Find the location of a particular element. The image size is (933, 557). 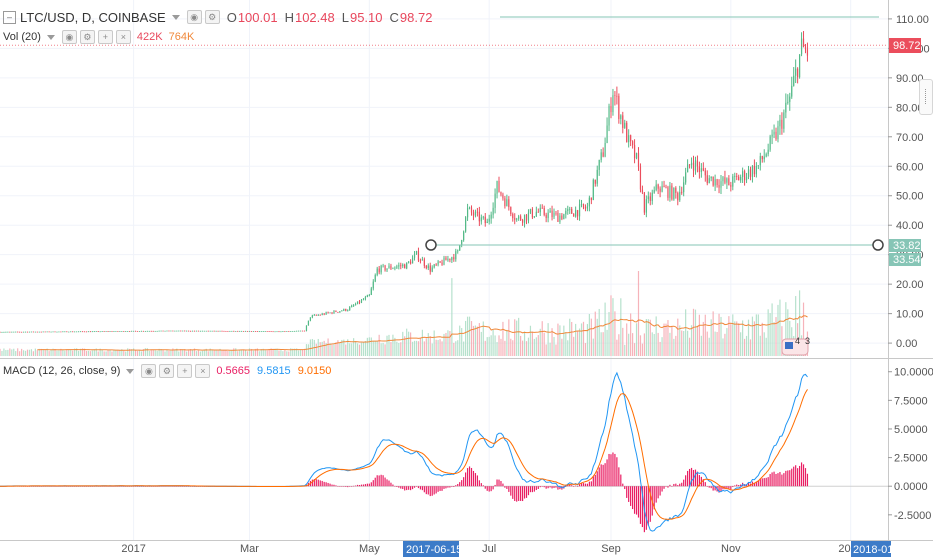

hline-handle-right is located at coordinates (878, 245).